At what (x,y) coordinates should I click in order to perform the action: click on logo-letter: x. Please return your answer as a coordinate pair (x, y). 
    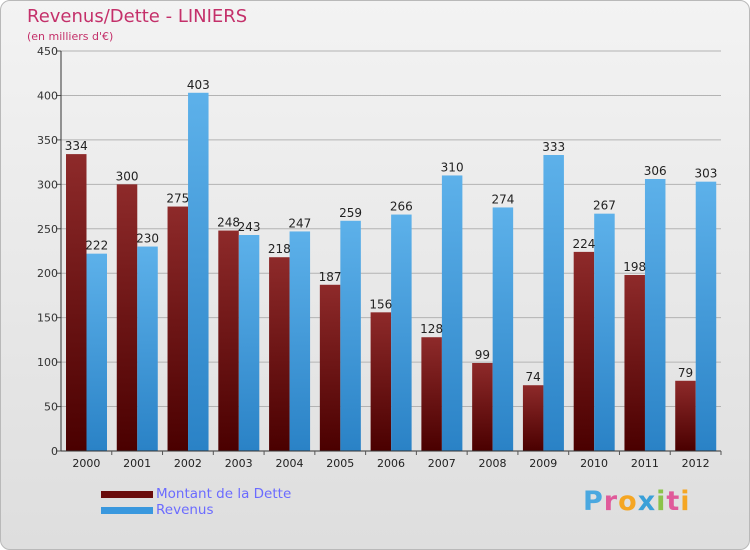
    Looking at the image, I should click on (647, 501).